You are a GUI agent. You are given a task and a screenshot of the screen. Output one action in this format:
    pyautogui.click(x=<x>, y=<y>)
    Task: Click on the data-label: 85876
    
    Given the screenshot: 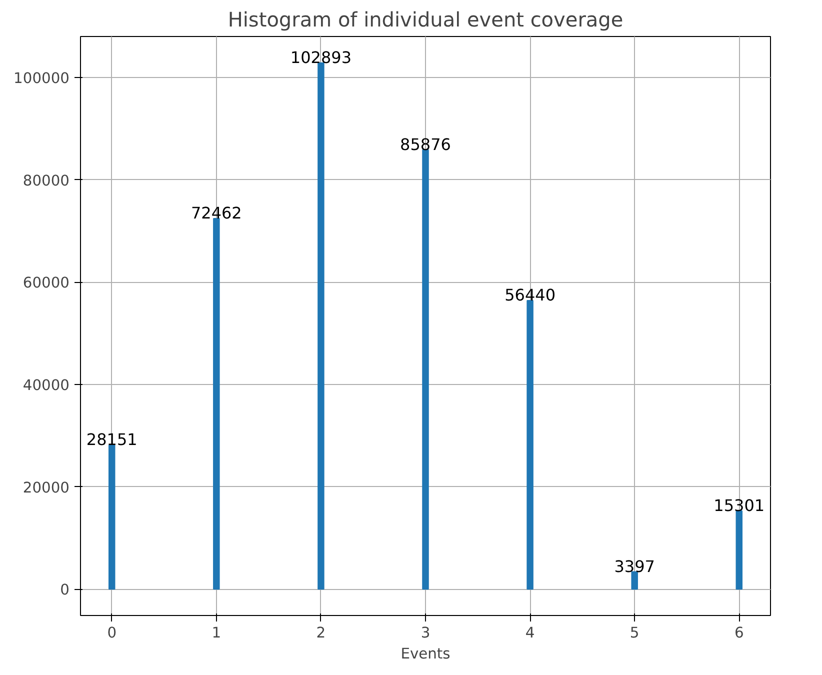 What is the action you would take?
    pyautogui.click(x=425, y=144)
    